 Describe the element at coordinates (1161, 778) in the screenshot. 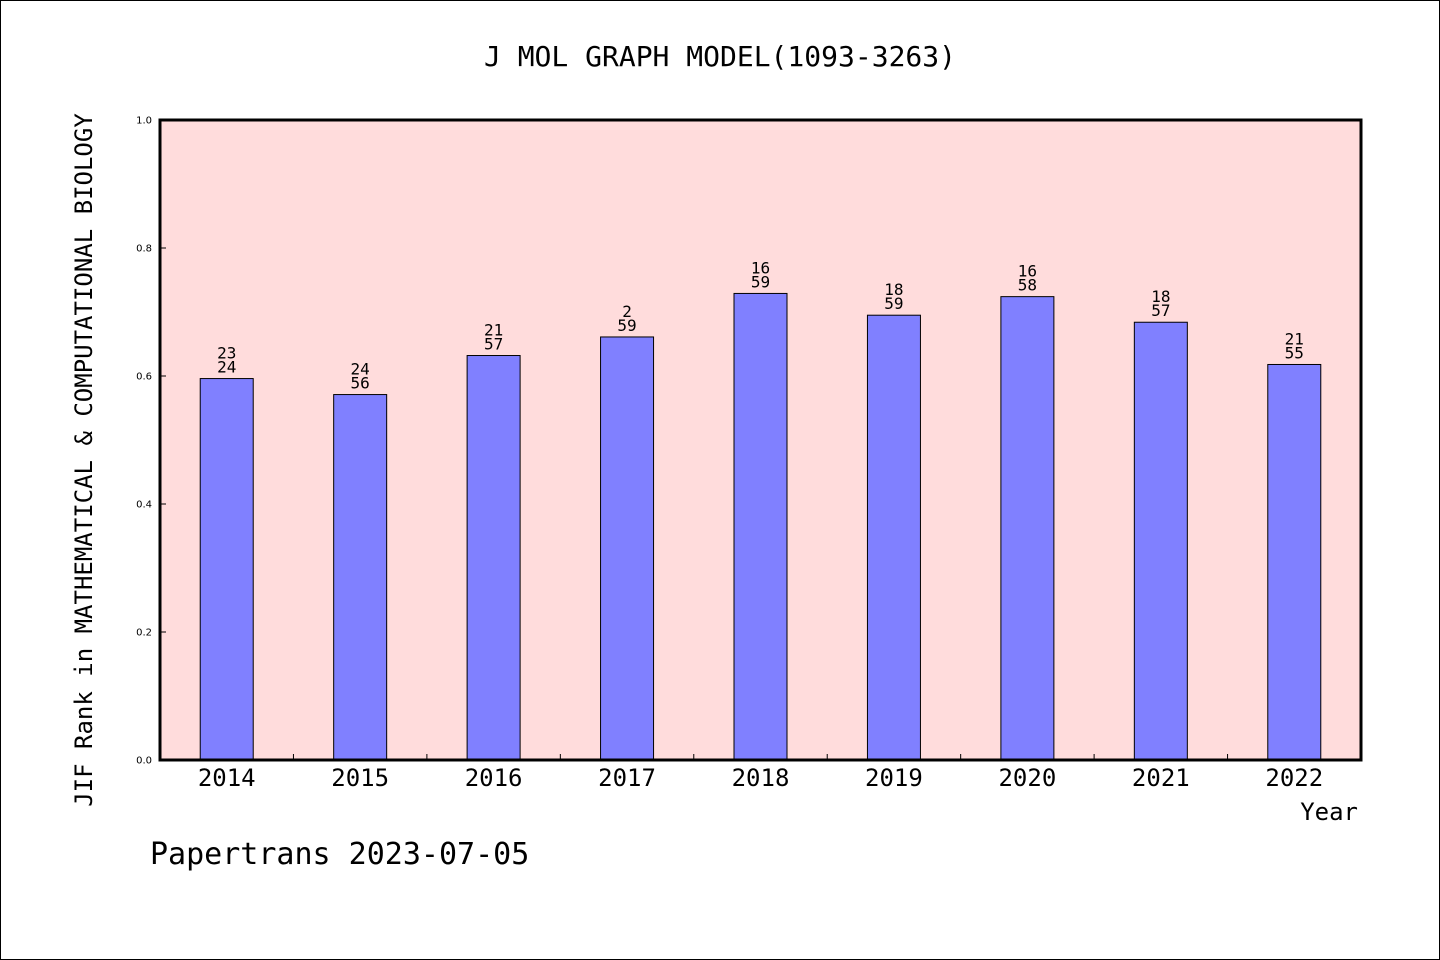

I see `x-tick-label: 2021` at that location.